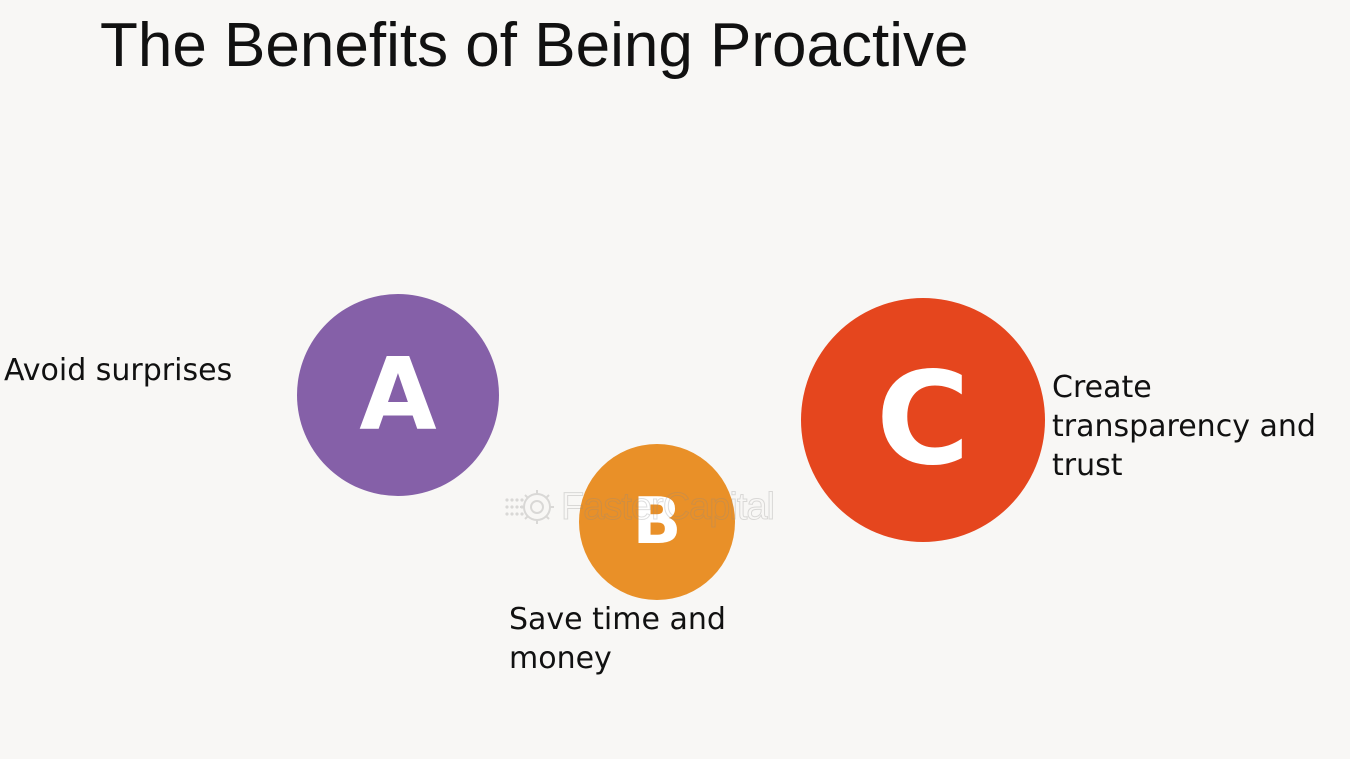 The height and width of the screenshot is (759, 1350). What do you see at coordinates (529, 507) in the screenshot?
I see `gear-logo-icon` at bounding box center [529, 507].